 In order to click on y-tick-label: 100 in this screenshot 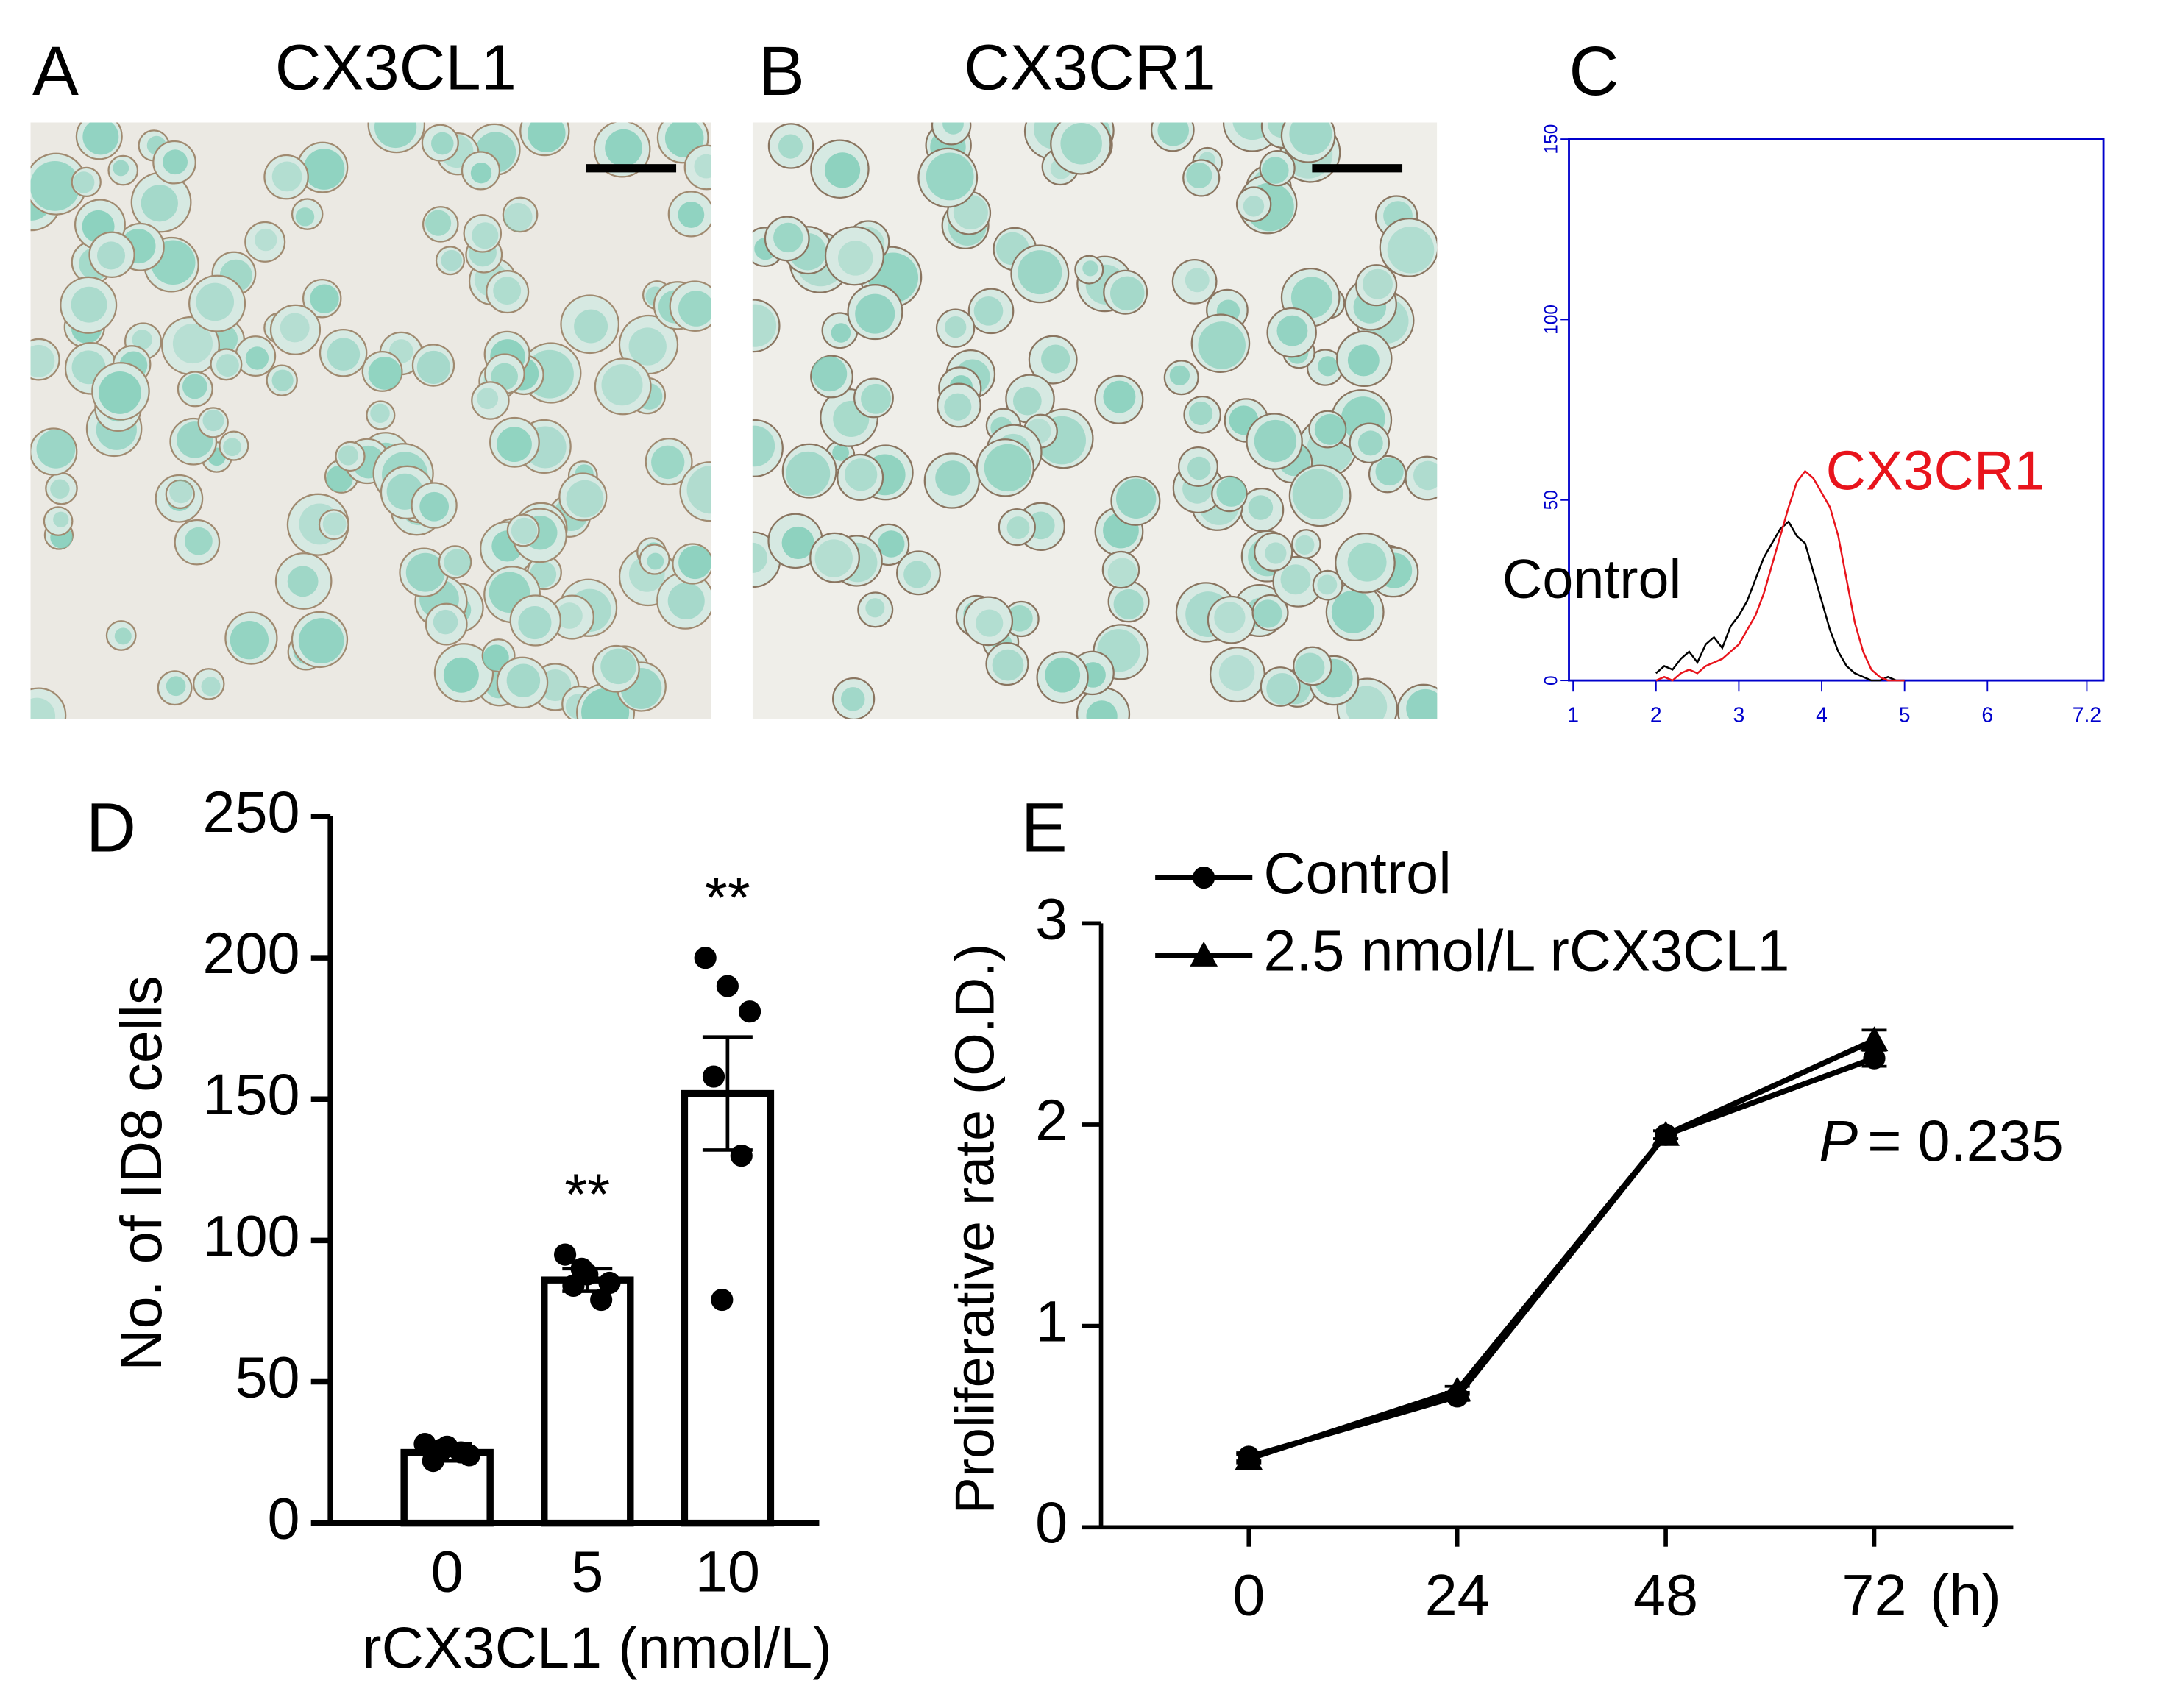, I will do `click(250, 1236)`.